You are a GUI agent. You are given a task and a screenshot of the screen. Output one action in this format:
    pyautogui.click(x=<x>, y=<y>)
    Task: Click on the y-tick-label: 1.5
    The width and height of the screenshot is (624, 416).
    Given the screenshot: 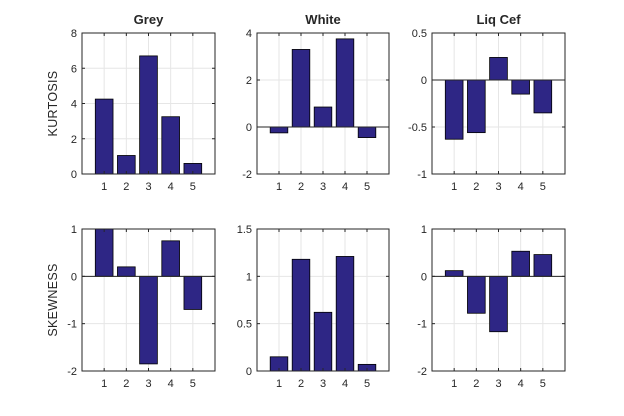 What is the action you would take?
    pyautogui.click(x=244, y=230)
    